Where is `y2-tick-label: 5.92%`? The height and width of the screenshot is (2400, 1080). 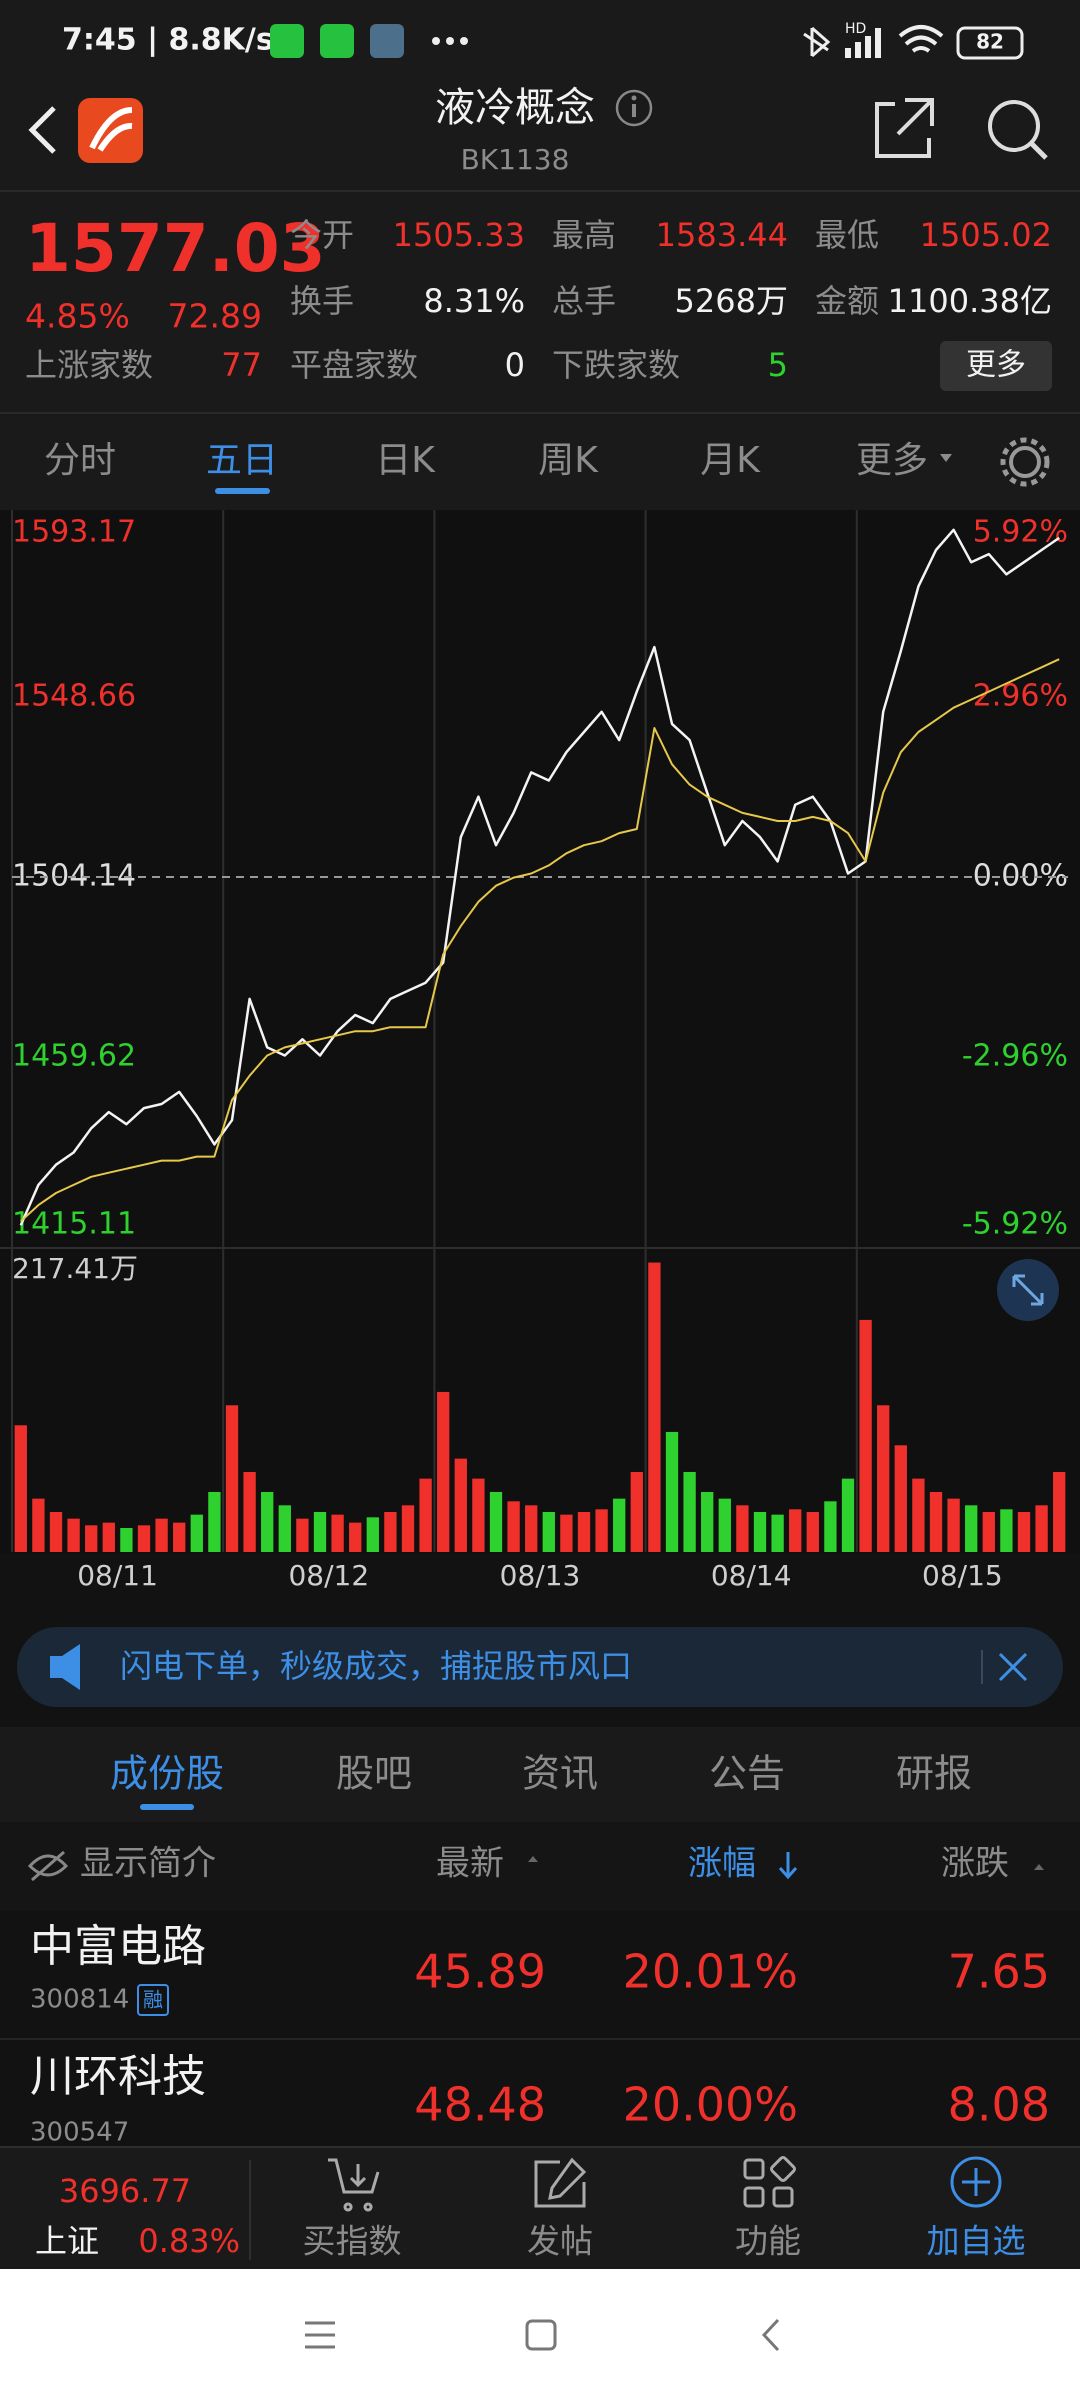
y2-tick-label: 5.92% is located at coordinates (1020, 532).